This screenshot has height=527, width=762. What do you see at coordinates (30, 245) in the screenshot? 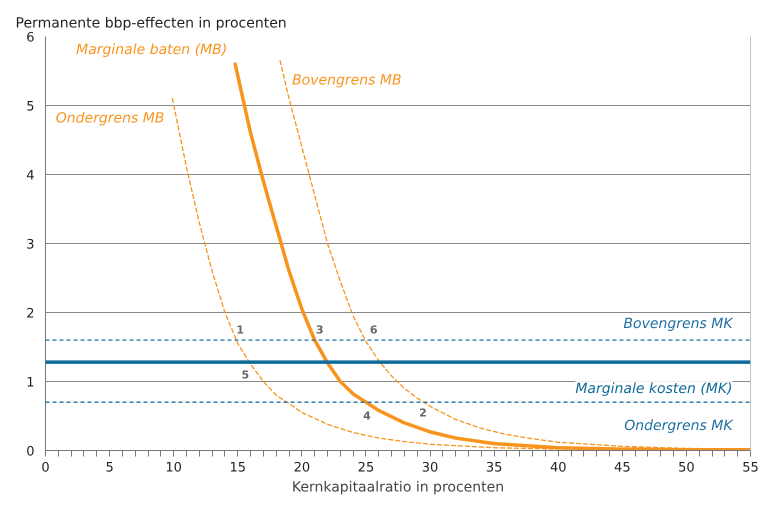
I see `y-tick-label: 3` at bounding box center [30, 245].